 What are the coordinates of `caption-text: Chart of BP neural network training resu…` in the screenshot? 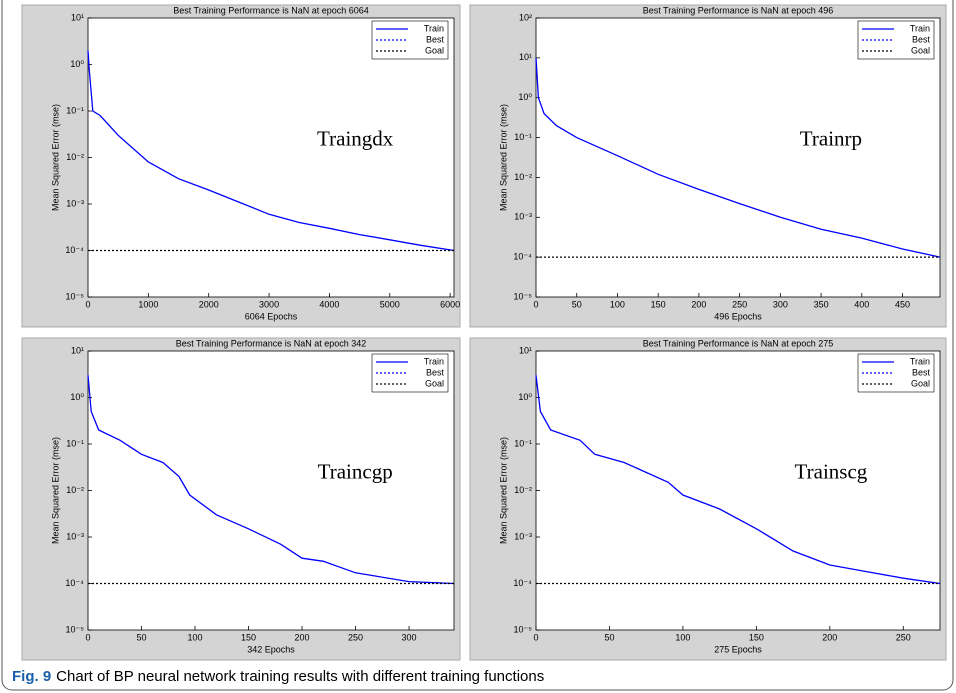 It's located at (300, 676).